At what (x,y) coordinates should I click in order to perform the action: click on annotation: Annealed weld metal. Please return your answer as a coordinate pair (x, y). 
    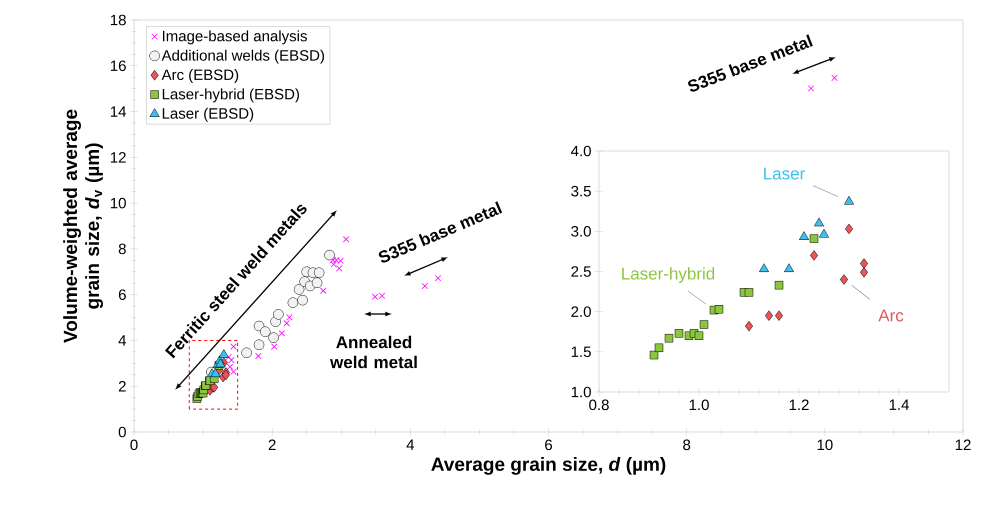
    Looking at the image, I should click on (373, 352).